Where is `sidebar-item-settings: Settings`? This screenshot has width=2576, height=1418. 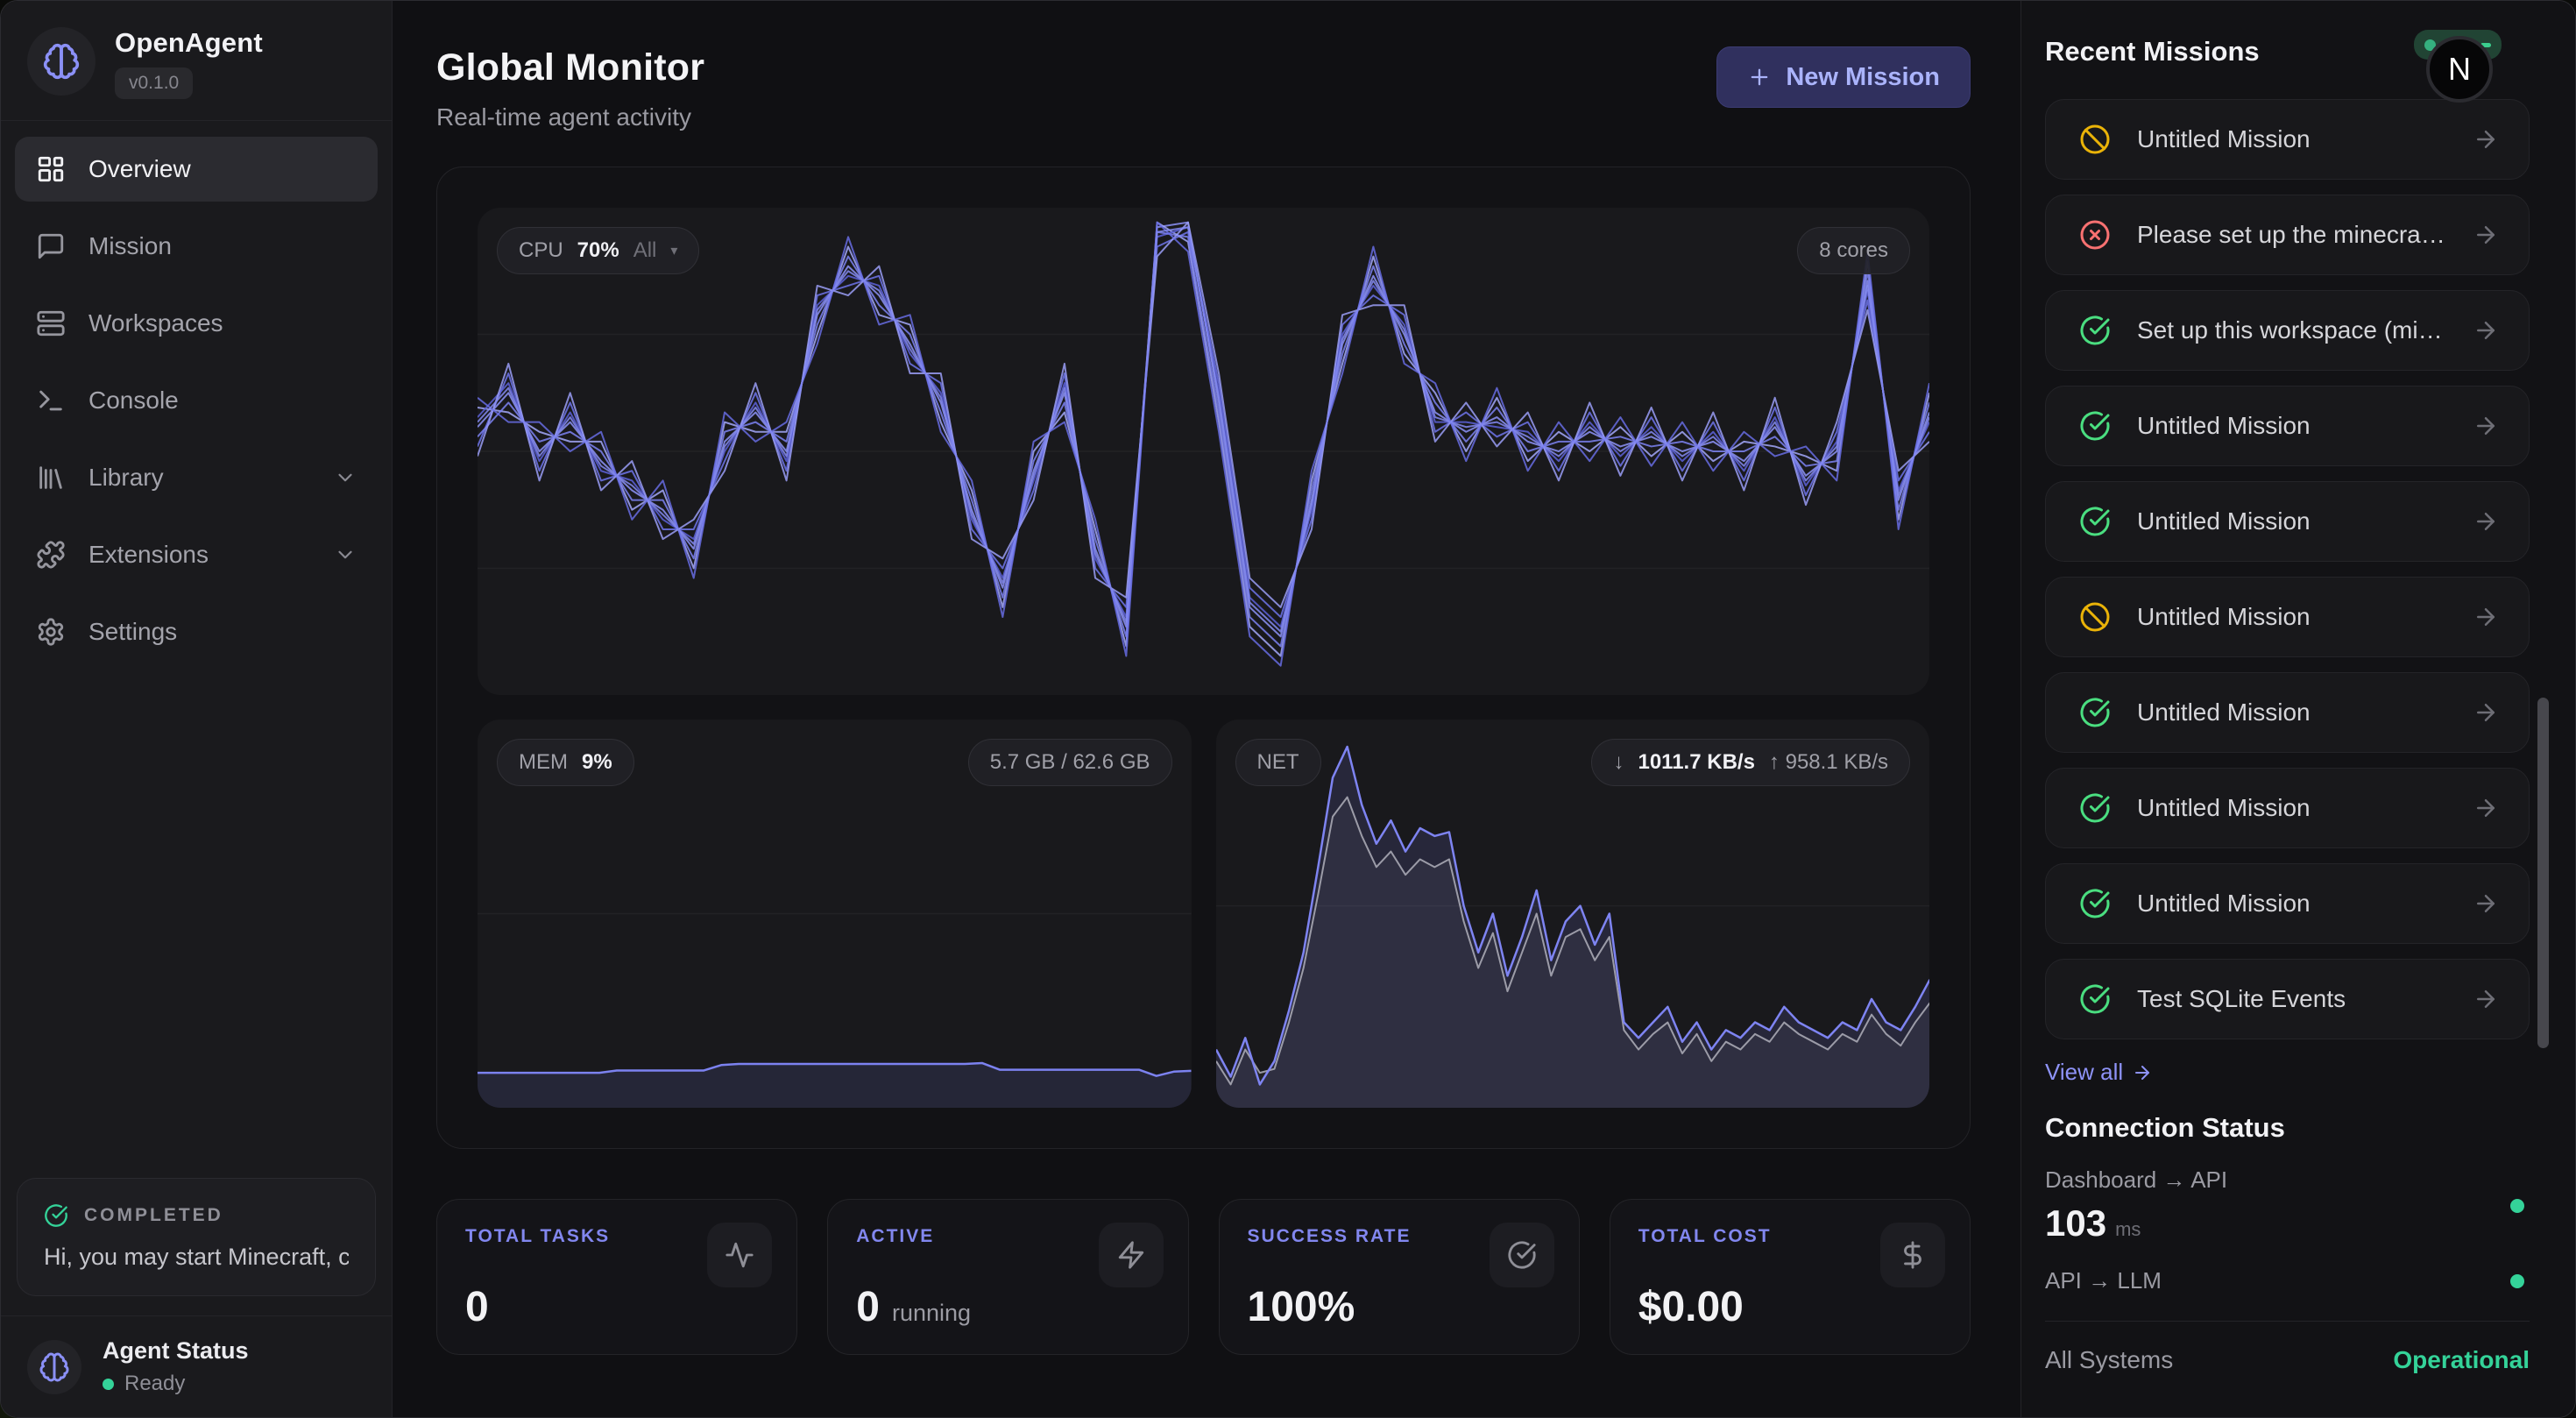
sidebar-item-settings: Settings is located at coordinates (196, 631).